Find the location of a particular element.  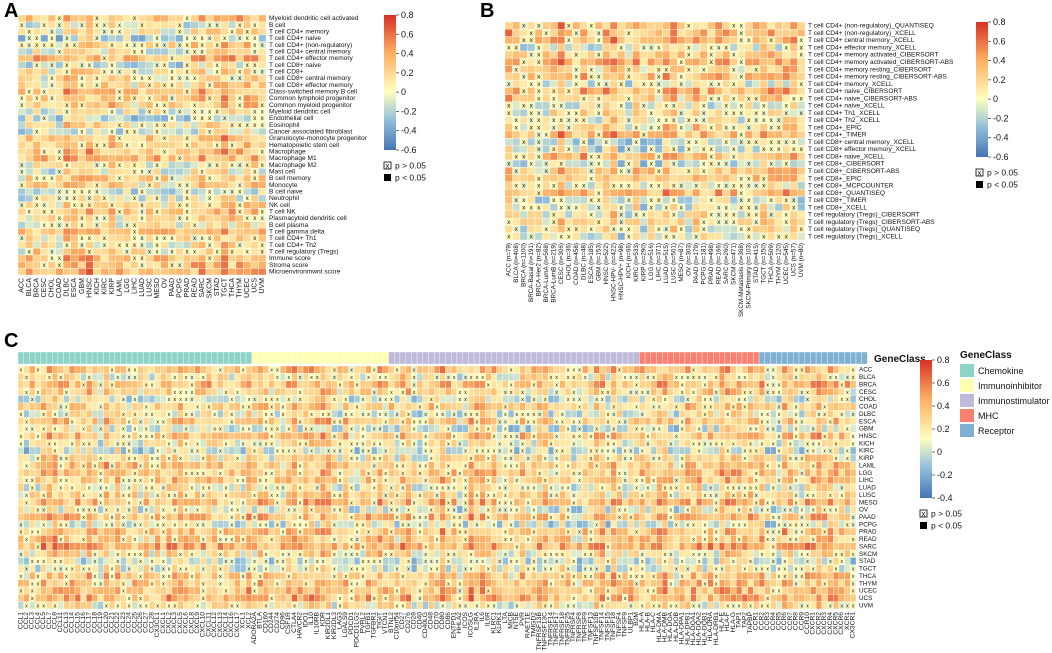

panel-b-row-label: T cell CD4+ Th2_XCELL is located at coordinates (844, 120).